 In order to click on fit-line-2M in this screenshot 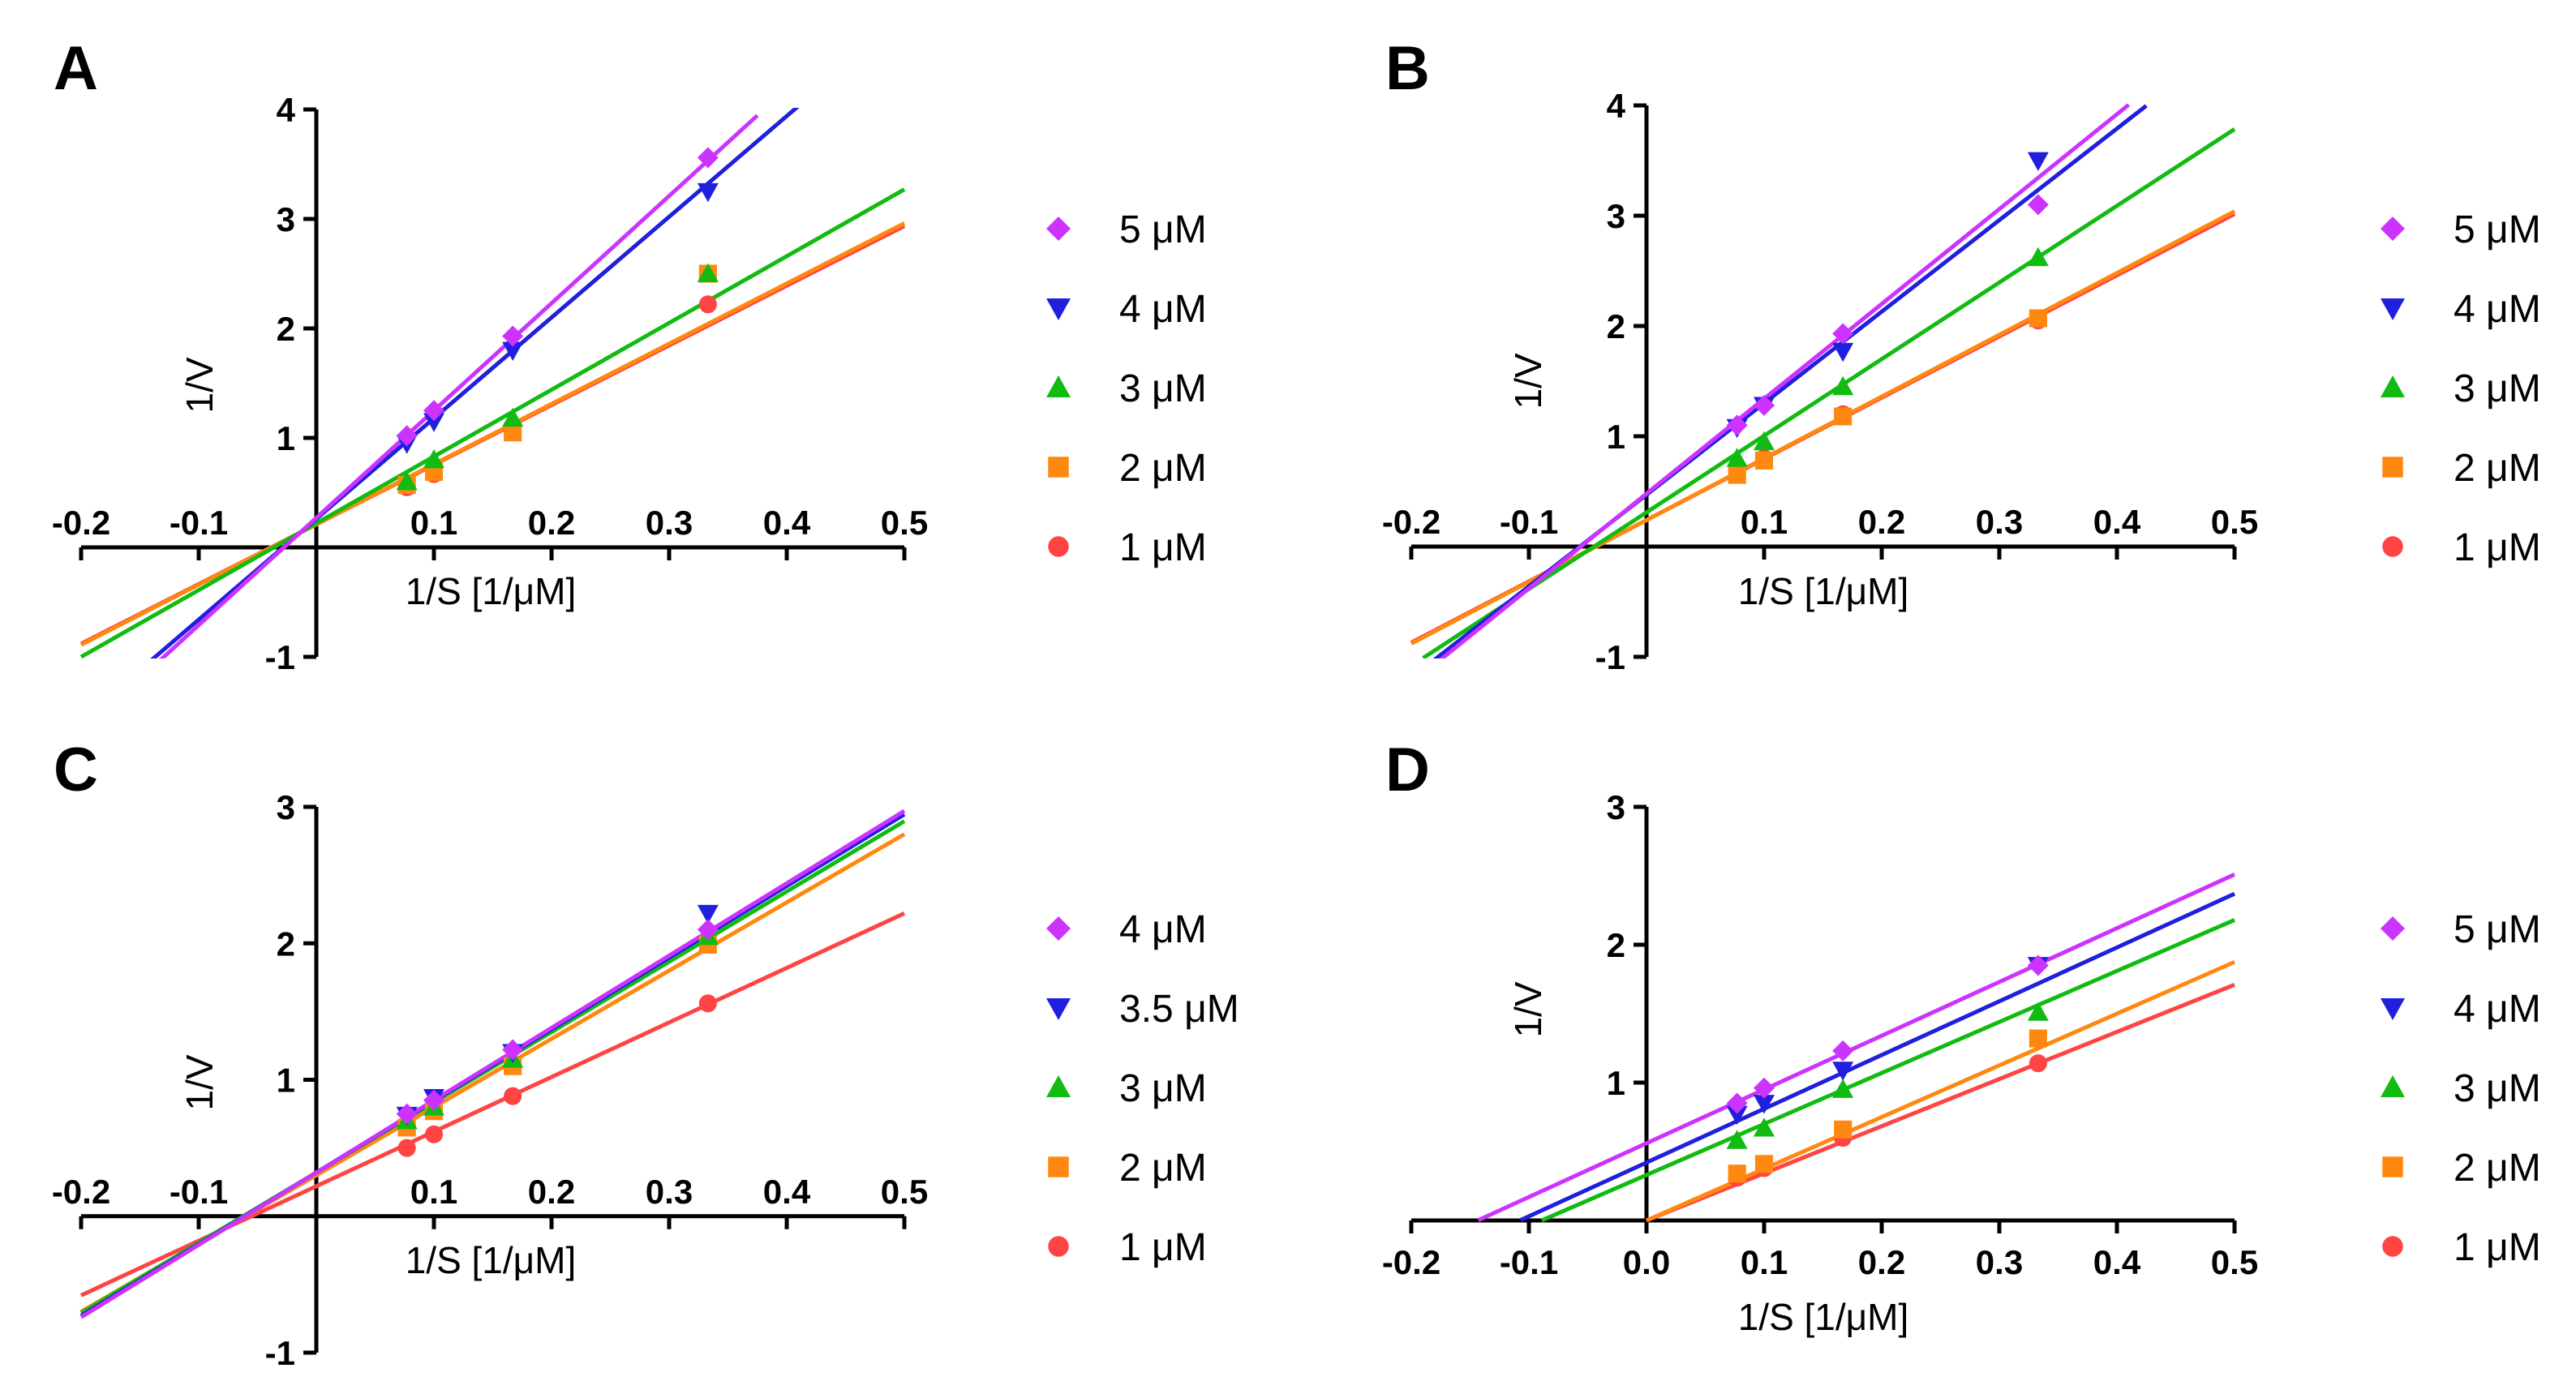, I will do `click(492, 434)`.